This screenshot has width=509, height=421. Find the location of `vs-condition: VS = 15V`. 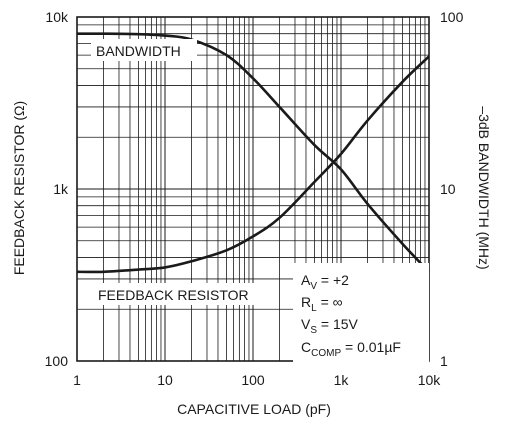

vs-condition: VS = 15V is located at coordinates (330, 326).